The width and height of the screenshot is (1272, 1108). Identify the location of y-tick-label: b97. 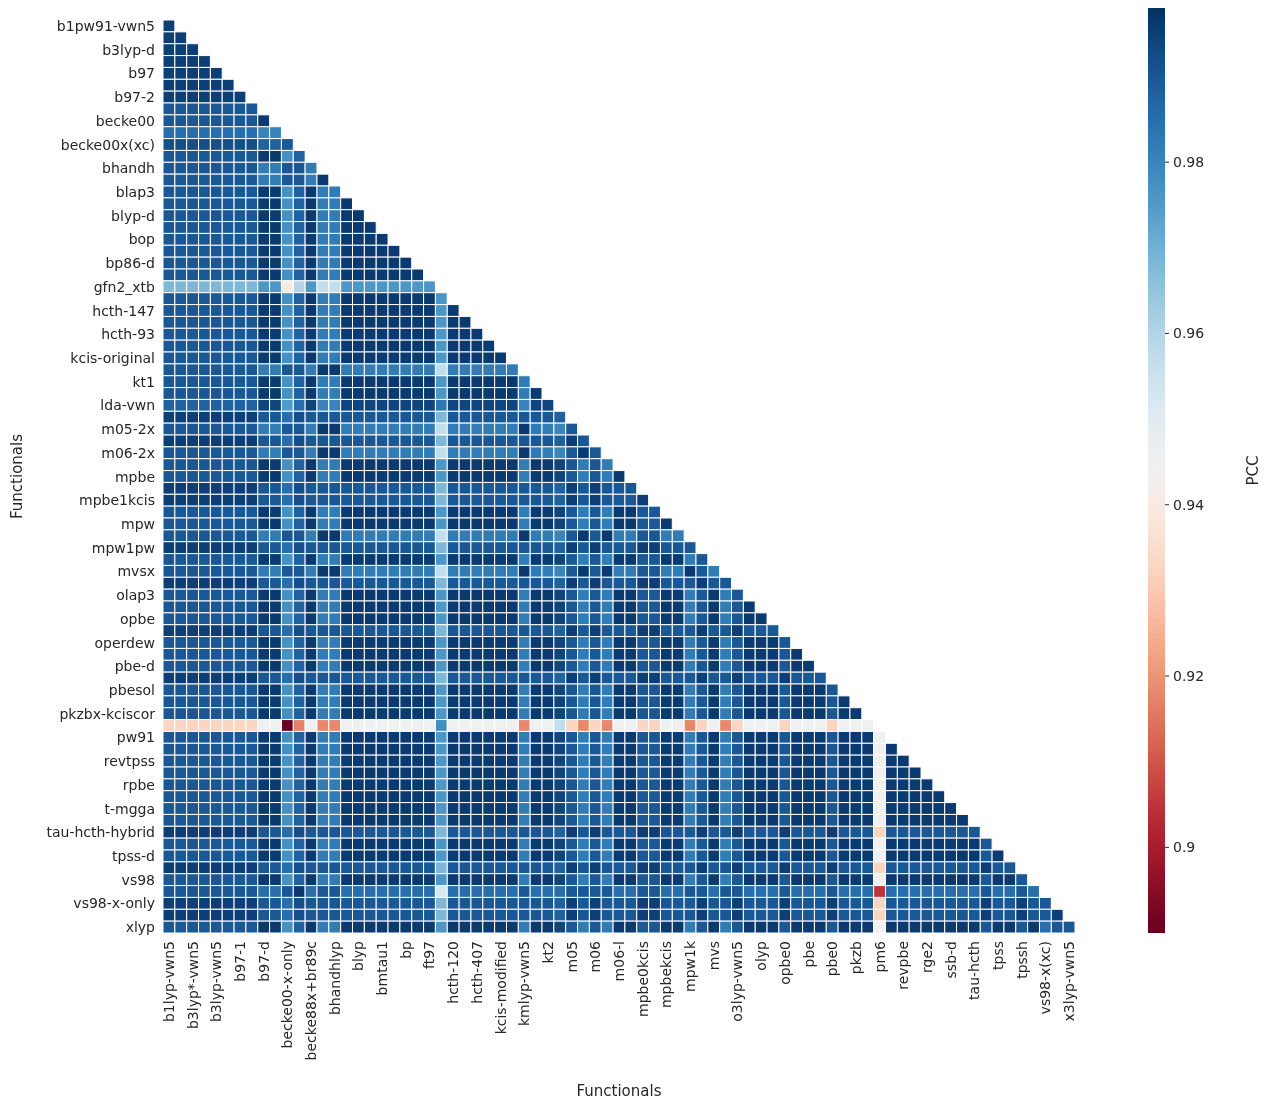
(141, 73).